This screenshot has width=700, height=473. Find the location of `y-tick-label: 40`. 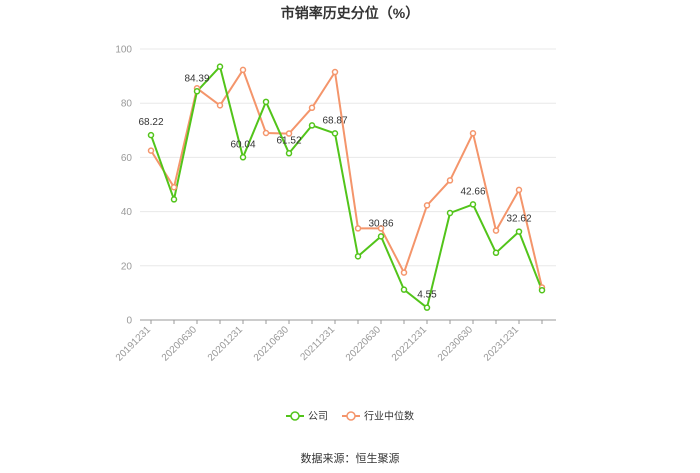

y-tick-label: 40 is located at coordinates (127, 212).